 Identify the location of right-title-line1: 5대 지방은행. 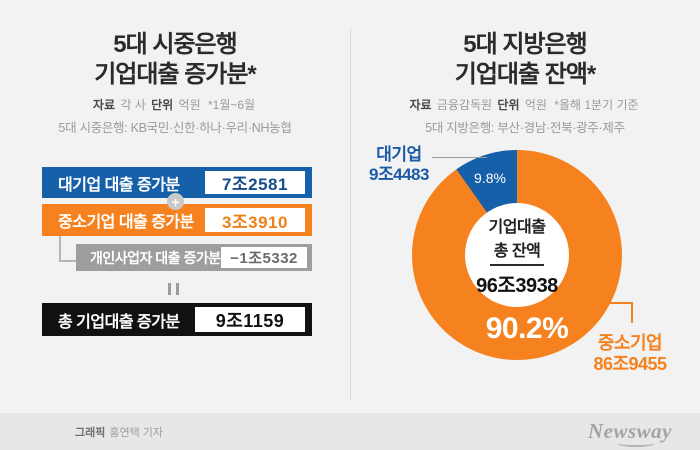
(525, 44).